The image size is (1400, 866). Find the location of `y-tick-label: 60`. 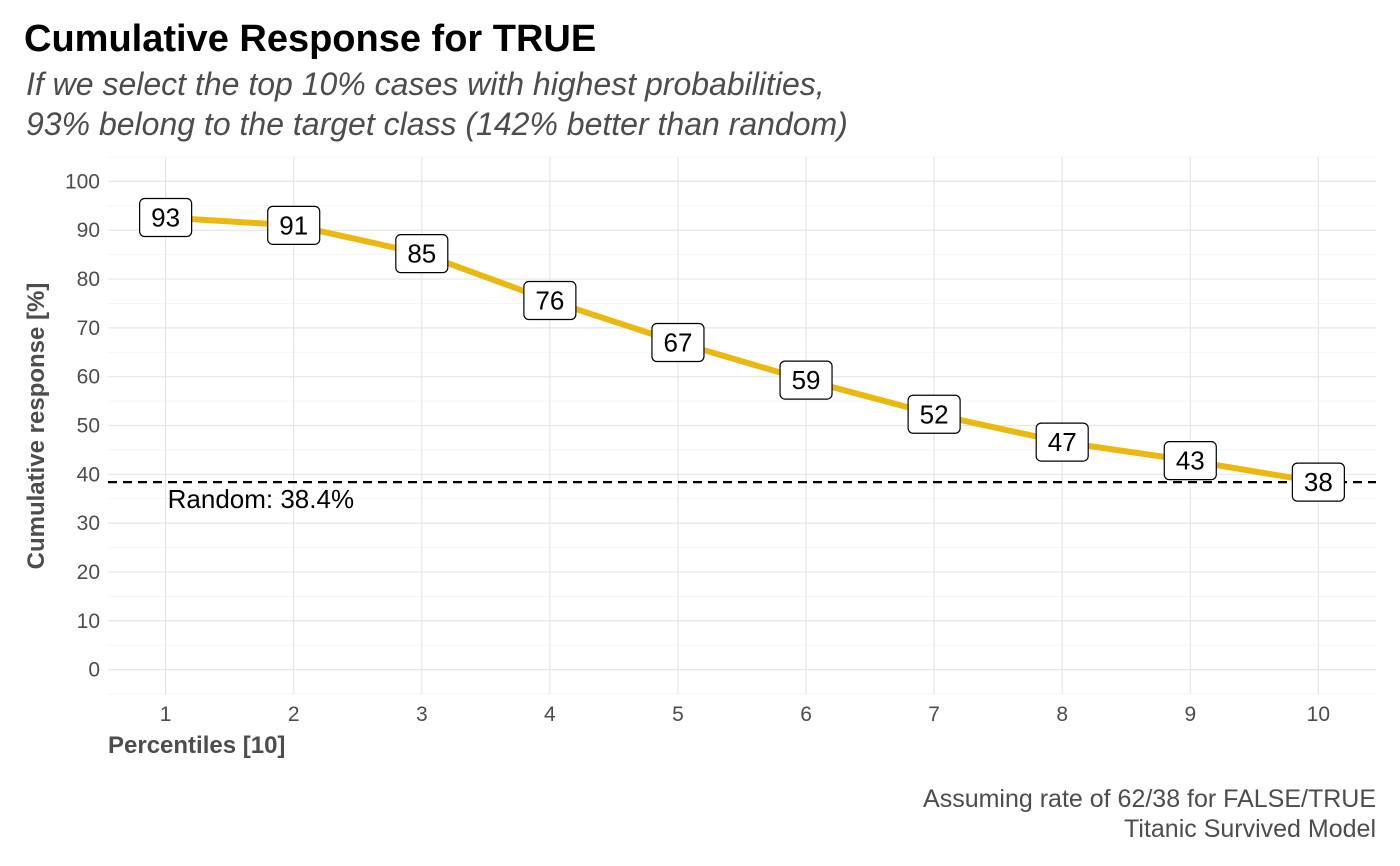

y-tick-label: 60 is located at coordinates (88, 377).